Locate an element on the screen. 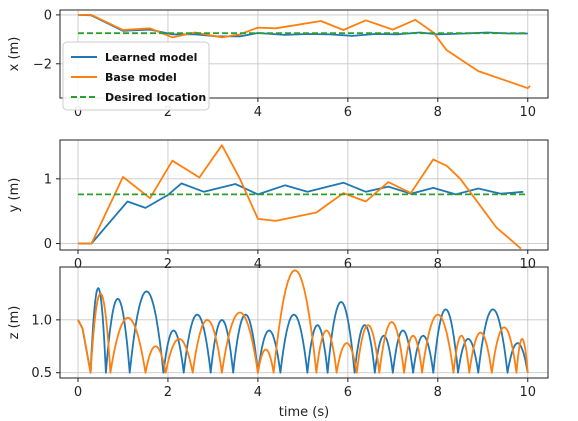  y-axis-label: x (m) is located at coordinates (14, 54).